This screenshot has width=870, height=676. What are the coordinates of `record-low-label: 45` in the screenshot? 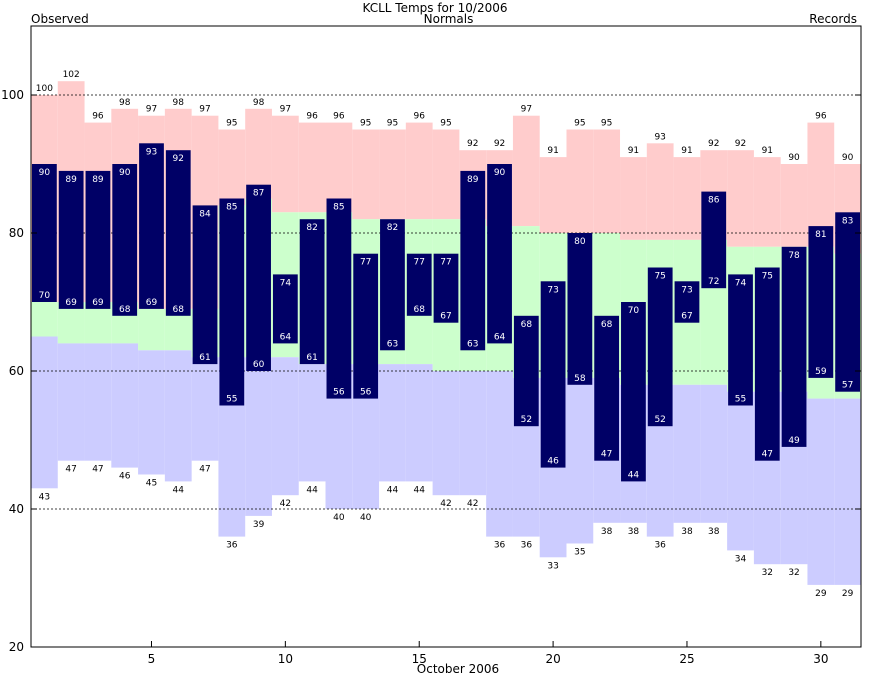 It's located at (151, 484).